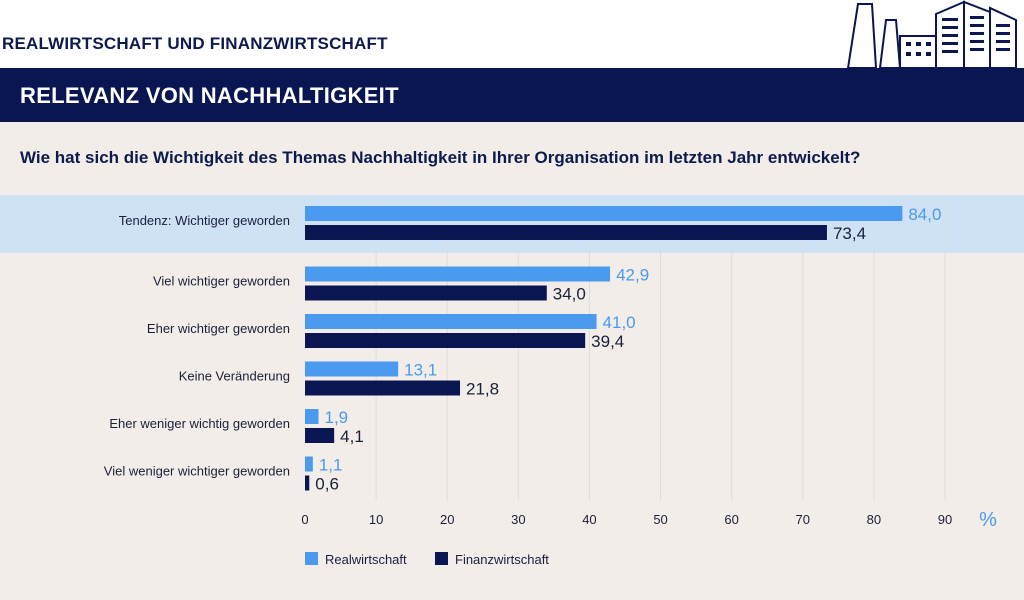 This screenshot has width=1024, height=600. Describe the element at coordinates (366, 559) in the screenshot. I see `legend-label: Realwirtschaft` at that location.